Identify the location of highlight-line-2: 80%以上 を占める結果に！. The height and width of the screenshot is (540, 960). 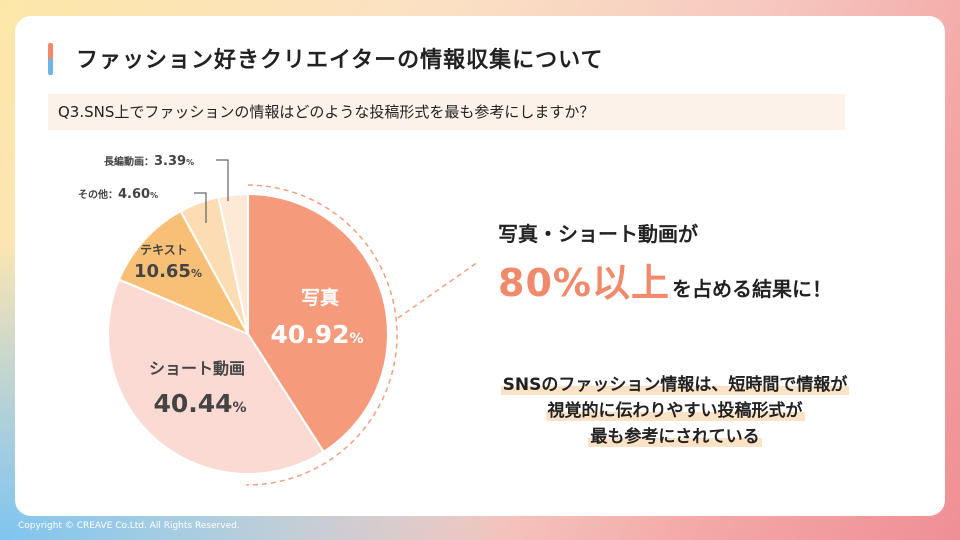
(665, 279).